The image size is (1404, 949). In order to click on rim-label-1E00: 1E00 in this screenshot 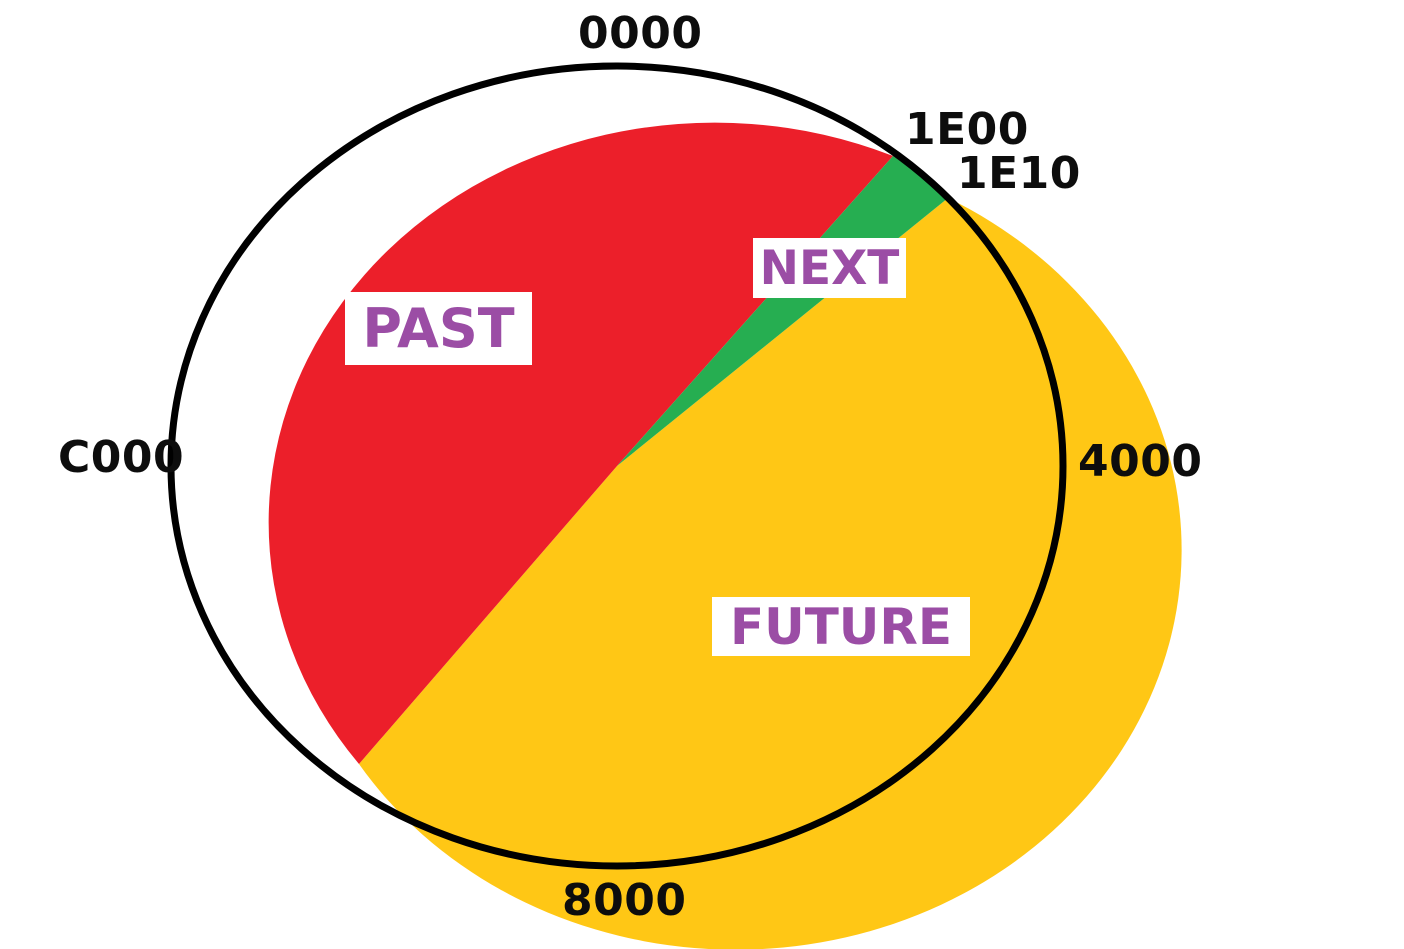, I will do `click(967, 129)`.